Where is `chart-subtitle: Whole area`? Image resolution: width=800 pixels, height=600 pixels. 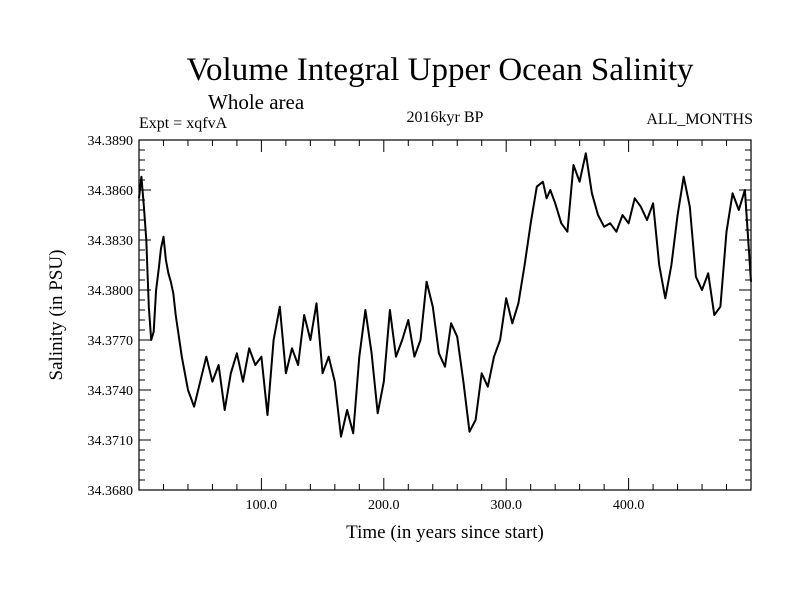 chart-subtitle: Whole area is located at coordinates (256, 102).